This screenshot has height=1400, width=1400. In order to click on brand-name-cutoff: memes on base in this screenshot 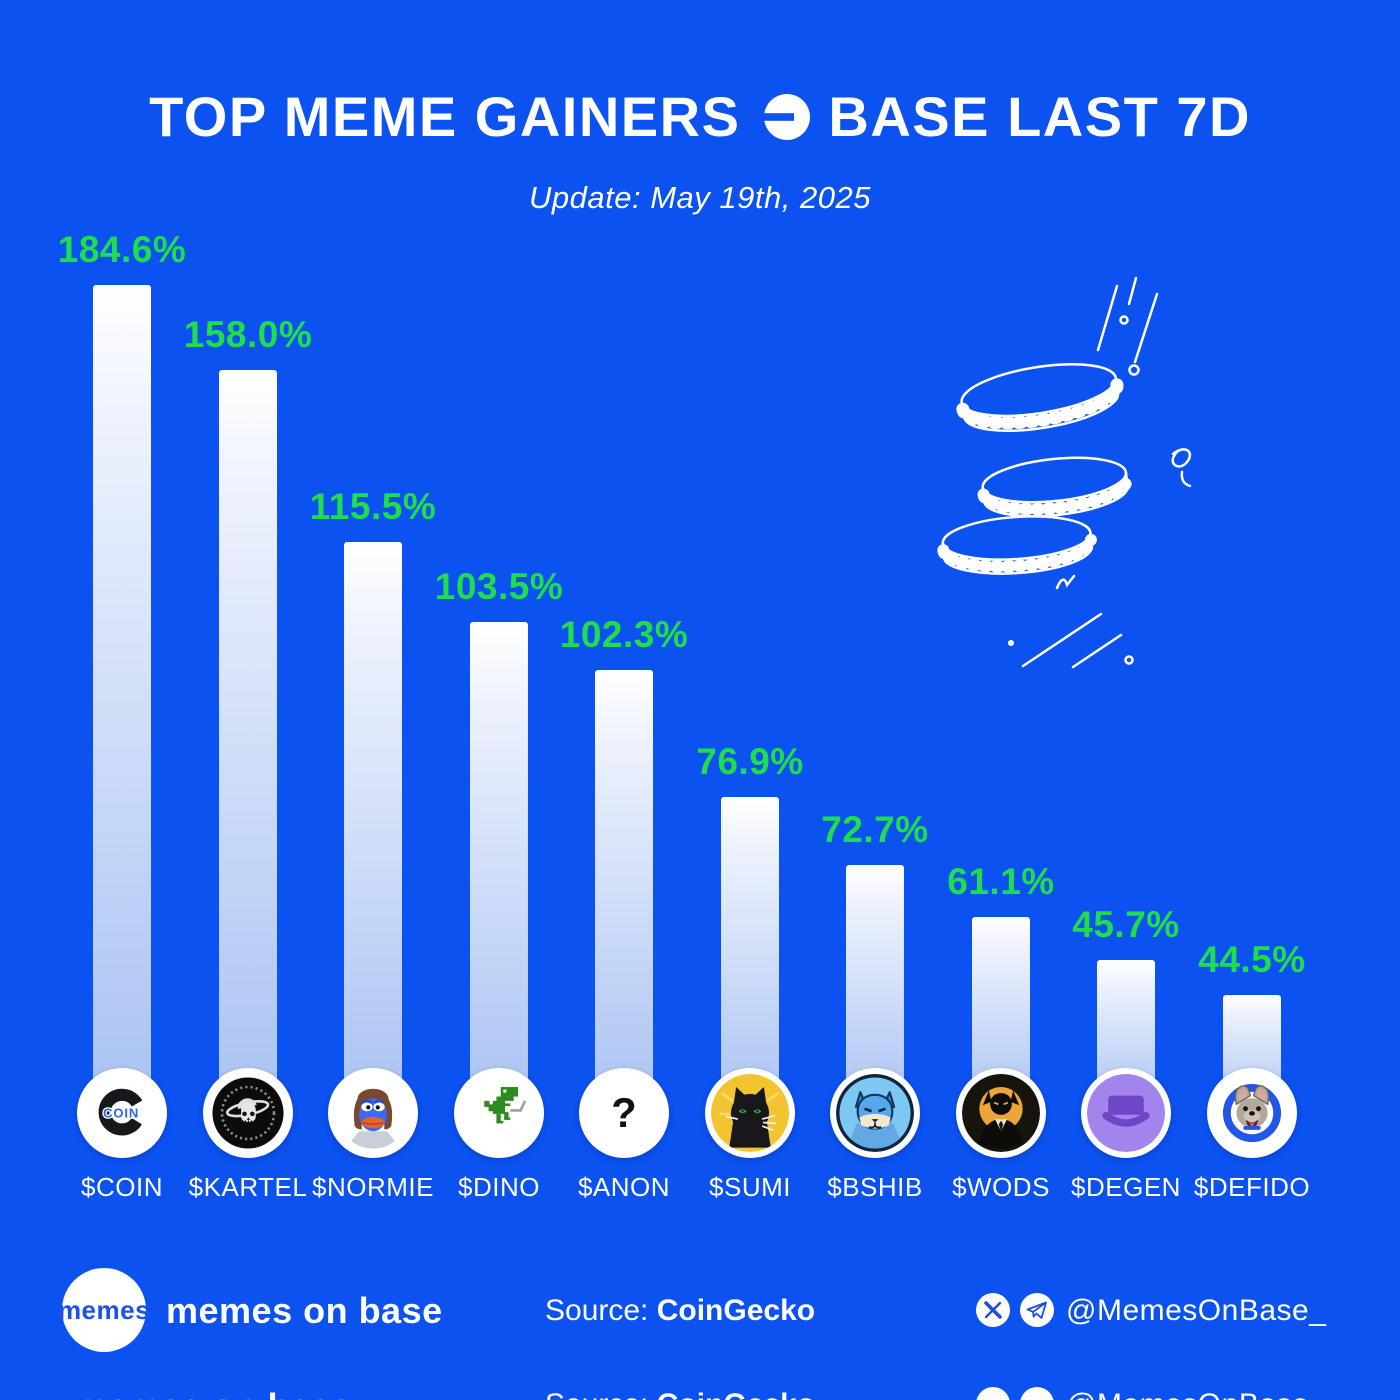, I will do `click(213, 1393)`.